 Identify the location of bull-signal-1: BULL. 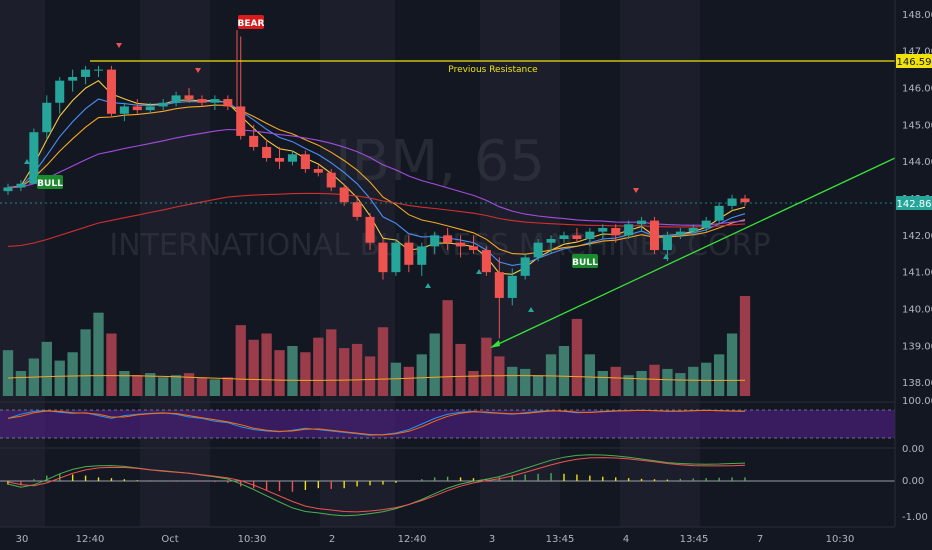
(50, 182).